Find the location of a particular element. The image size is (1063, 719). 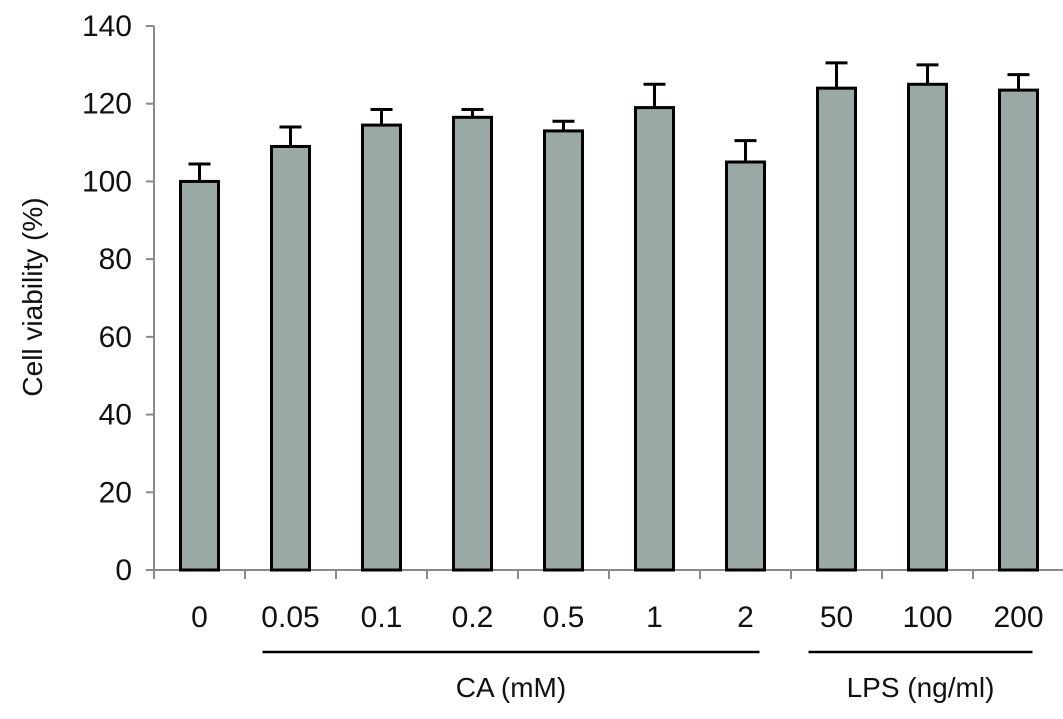

x-tick-label: 0.05 is located at coordinates (290, 617).